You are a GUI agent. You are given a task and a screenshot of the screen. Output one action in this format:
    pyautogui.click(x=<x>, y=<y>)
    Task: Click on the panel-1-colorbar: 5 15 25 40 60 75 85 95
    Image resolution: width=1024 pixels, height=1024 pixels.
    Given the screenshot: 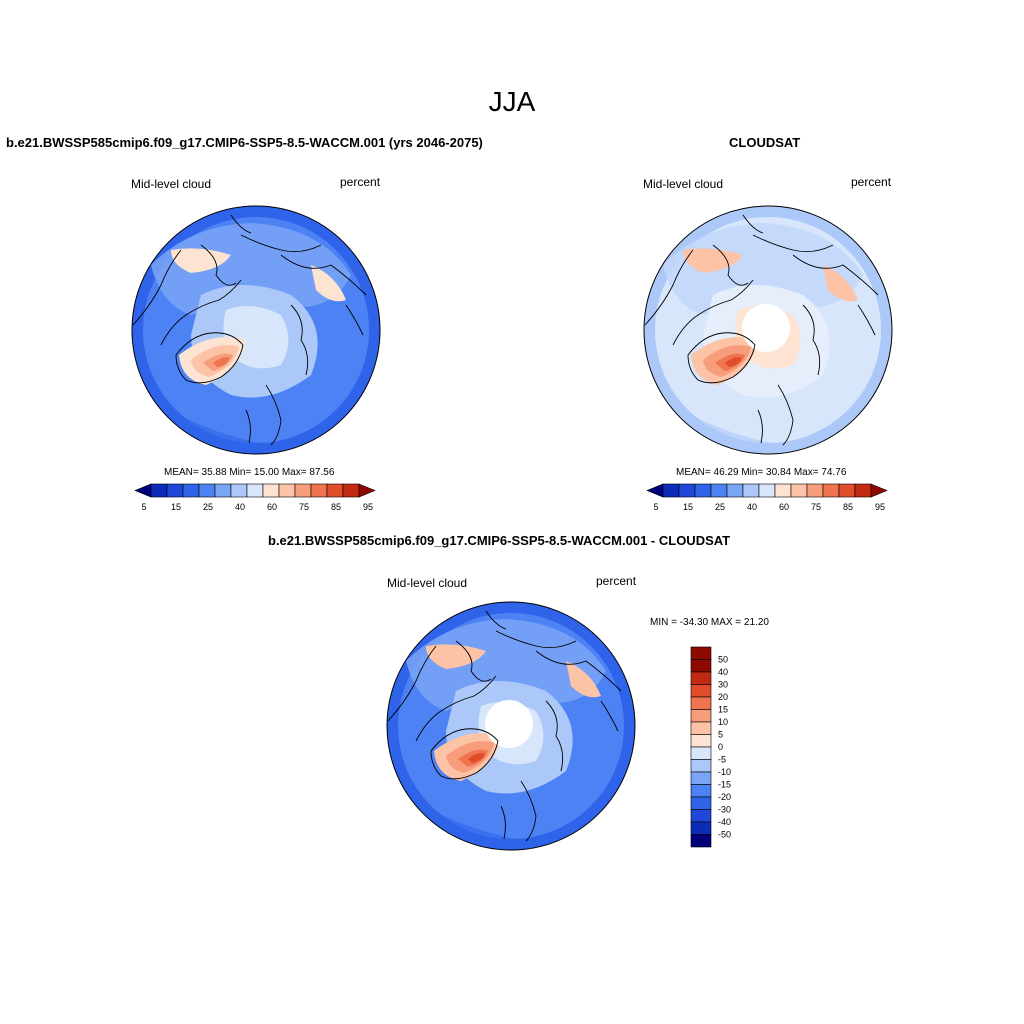 What is the action you would take?
    pyautogui.click(x=255, y=497)
    